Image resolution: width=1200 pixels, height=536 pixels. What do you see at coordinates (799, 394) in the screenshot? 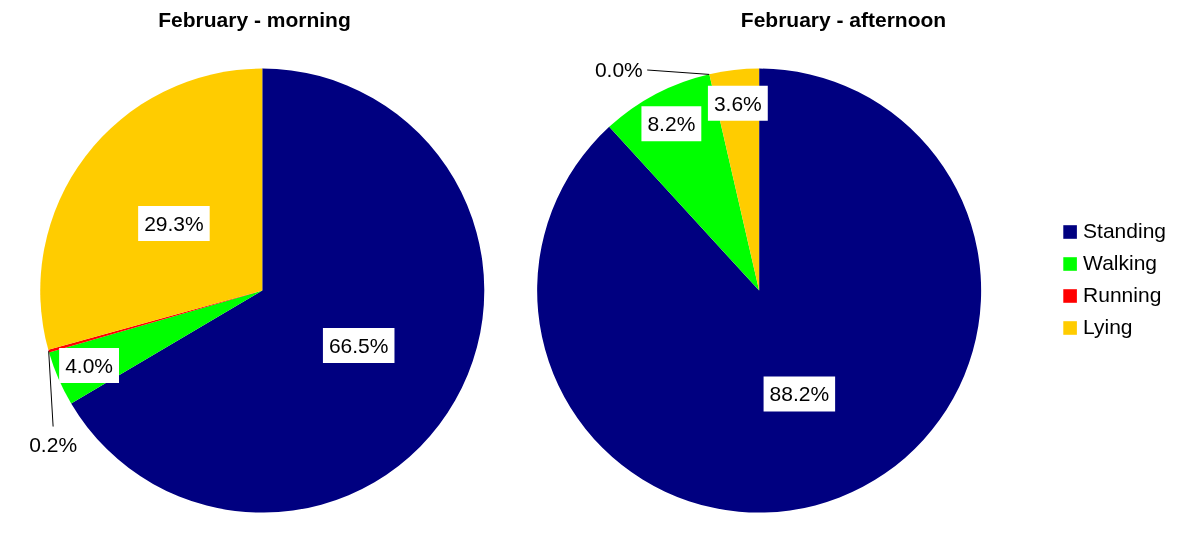
I see `data-label: 88.2%` at bounding box center [799, 394].